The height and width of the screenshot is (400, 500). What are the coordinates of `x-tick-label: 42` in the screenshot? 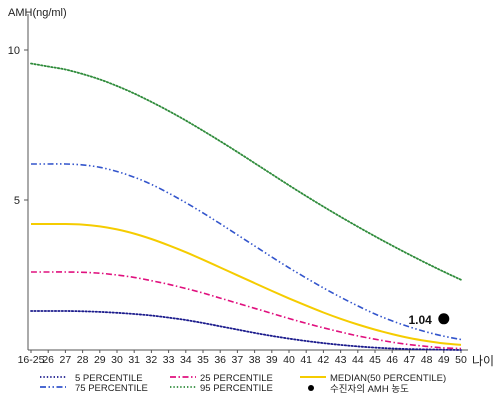 It's located at (324, 360).